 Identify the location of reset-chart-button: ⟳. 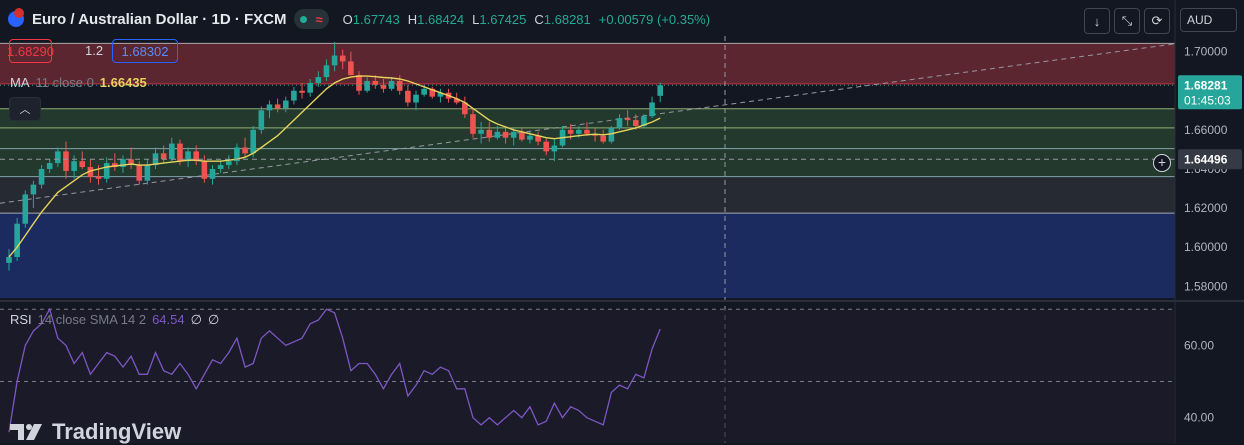
(1157, 21).